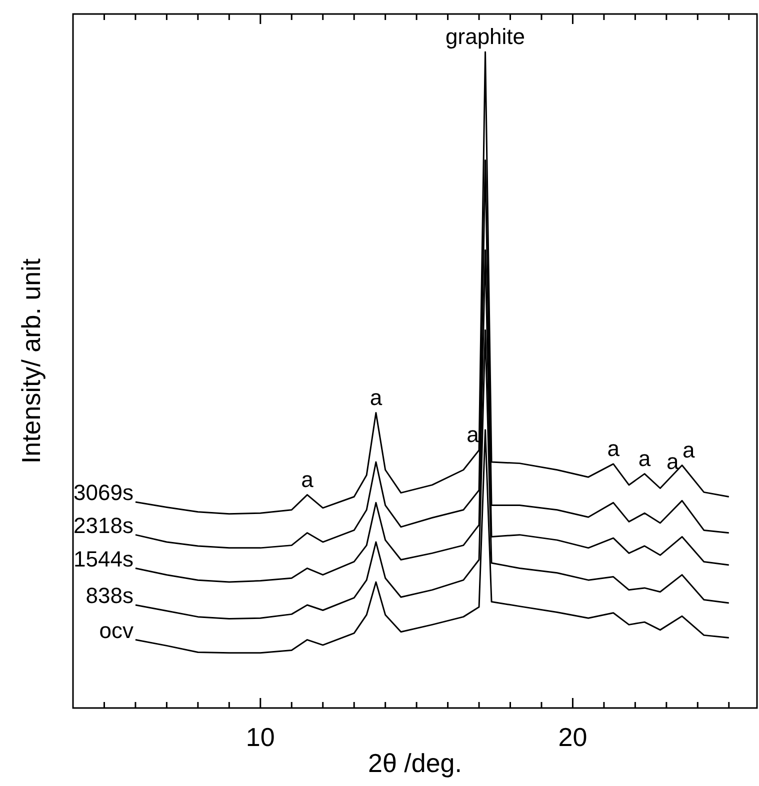 The image size is (759, 786). I want to click on annotation: graphite, so click(486, 36).